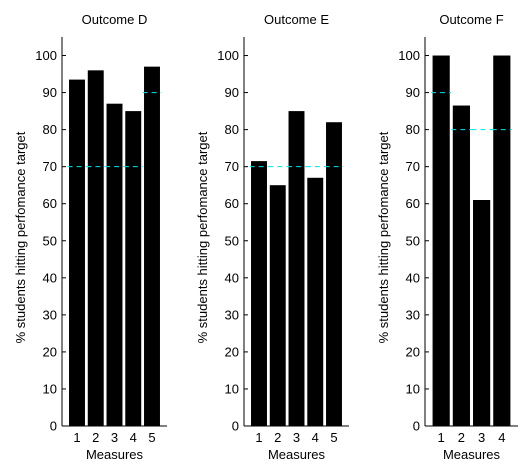 This screenshot has height=464, width=527. Describe the element at coordinates (471, 19) in the screenshot. I see `chart-title: Outcome F` at that location.